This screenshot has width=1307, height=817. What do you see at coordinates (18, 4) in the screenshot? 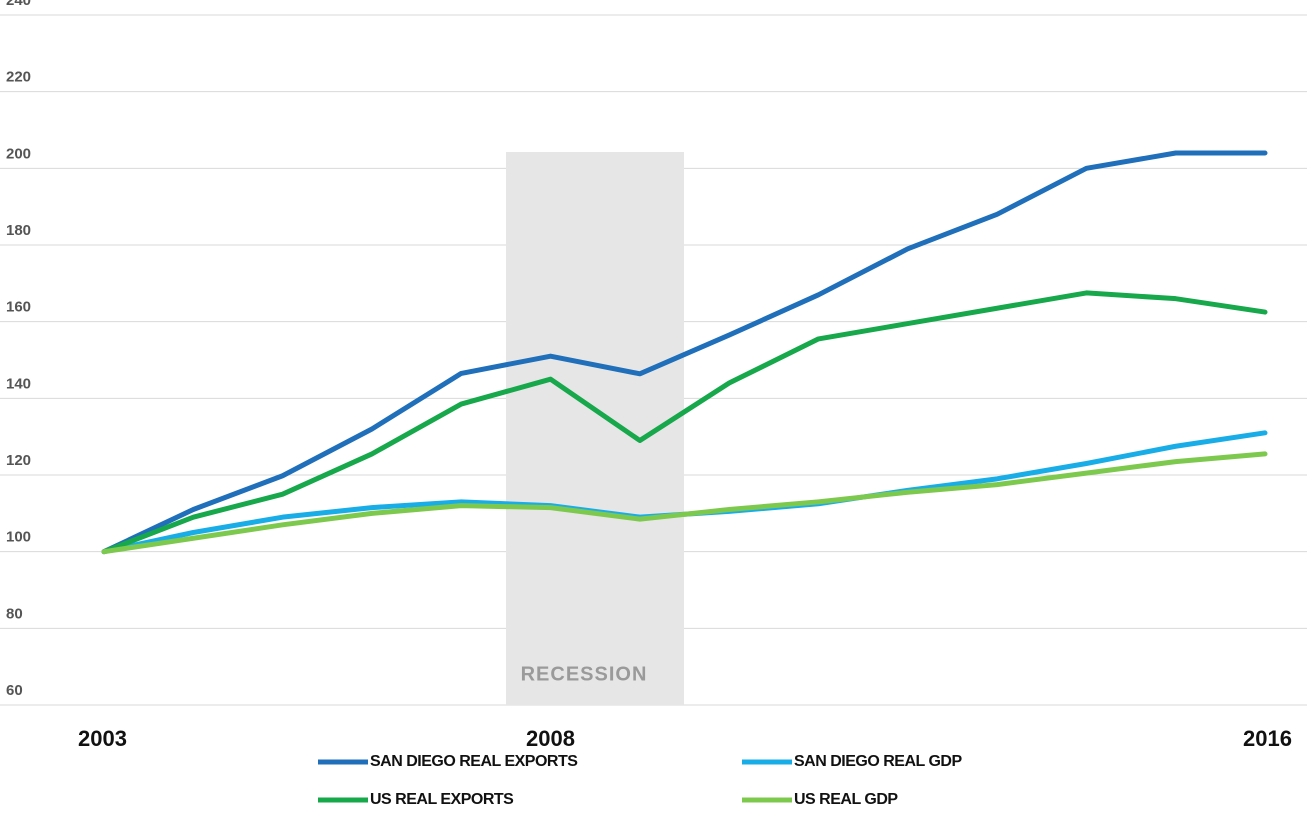
I see `y-tick-label: 240` at bounding box center [18, 4].